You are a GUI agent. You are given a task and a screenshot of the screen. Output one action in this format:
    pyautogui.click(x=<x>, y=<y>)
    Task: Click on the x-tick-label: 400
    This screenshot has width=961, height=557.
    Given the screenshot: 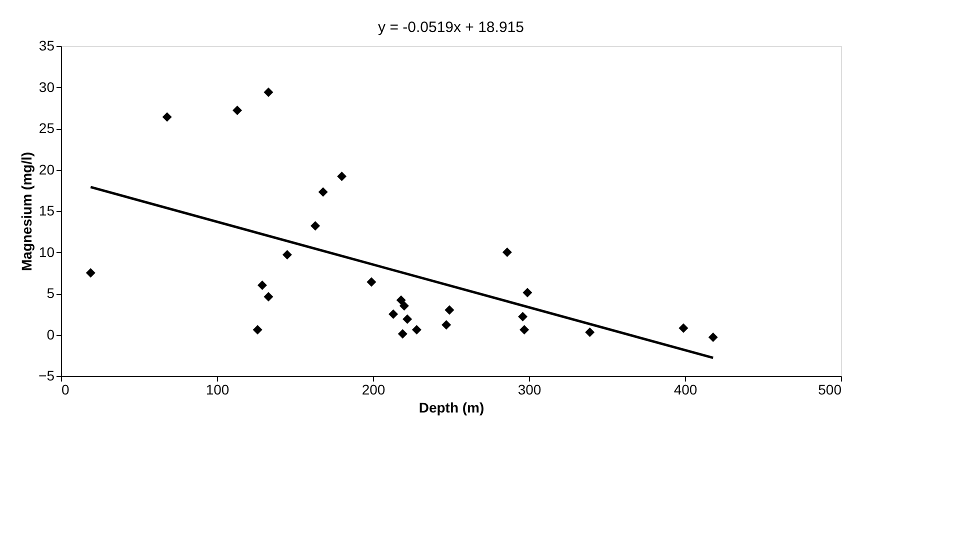 What is the action you would take?
    pyautogui.click(x=686, y=390)
    